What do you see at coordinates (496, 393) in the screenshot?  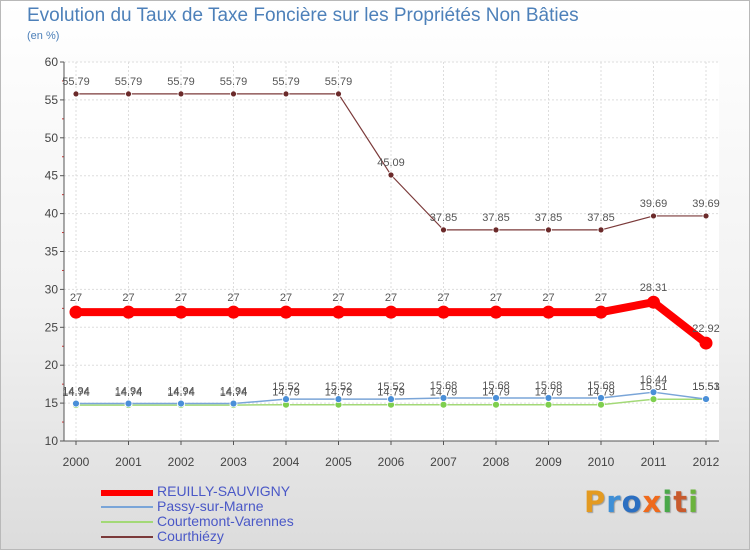 I see `data-label-courtemont-varennes-2008: 14.79` at bounding box center [496, 393].